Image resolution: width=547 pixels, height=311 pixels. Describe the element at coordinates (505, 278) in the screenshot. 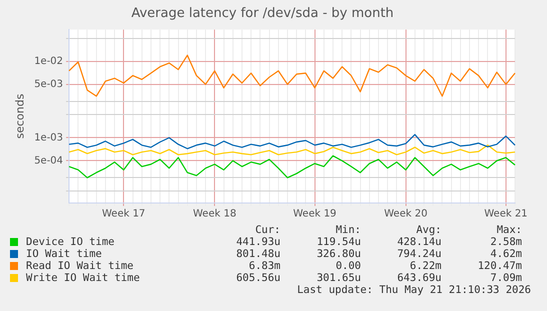

I see `text: 7.09m` at that location.